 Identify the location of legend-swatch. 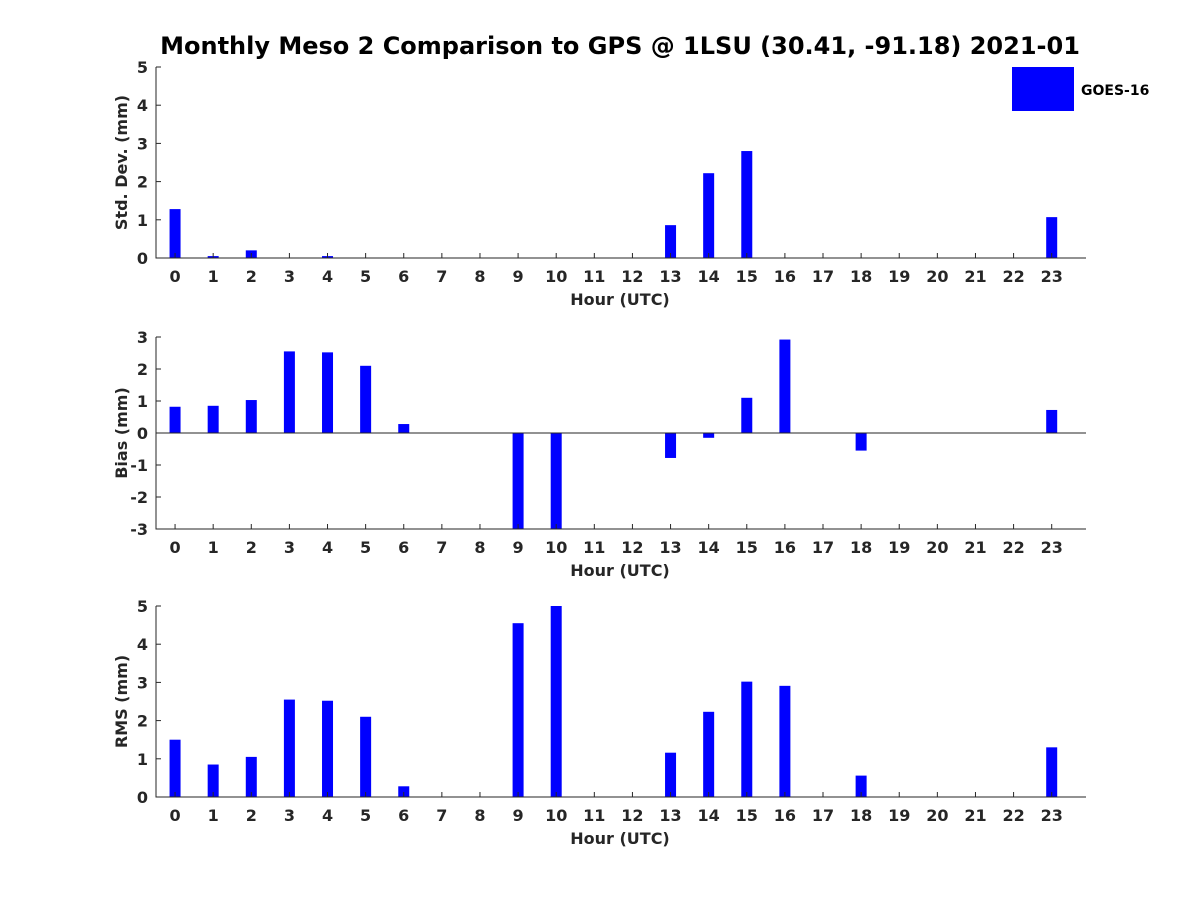
(1043, 89).